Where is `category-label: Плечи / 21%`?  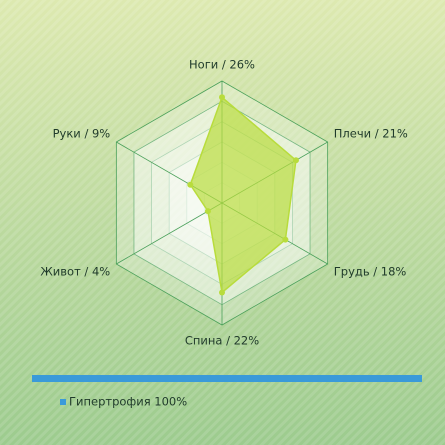 category-label: Плечи / 21% is located at coordinates (371, 134).